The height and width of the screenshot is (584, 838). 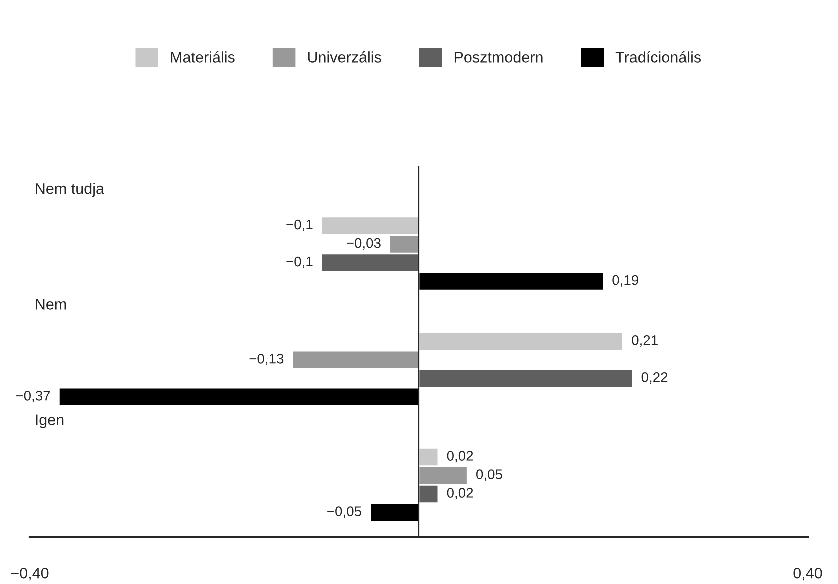 I want to click on x-tick-label: 0,40, so click(x=808, y=574).